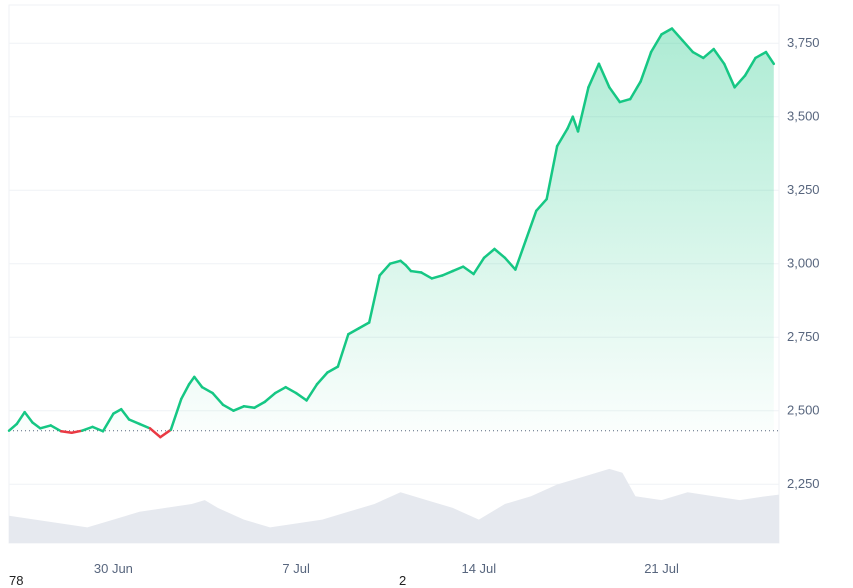  Describe the element at coordinates (403, 580) in the screenshot. I see `bottom-cut-text-middle: 2` at that location.